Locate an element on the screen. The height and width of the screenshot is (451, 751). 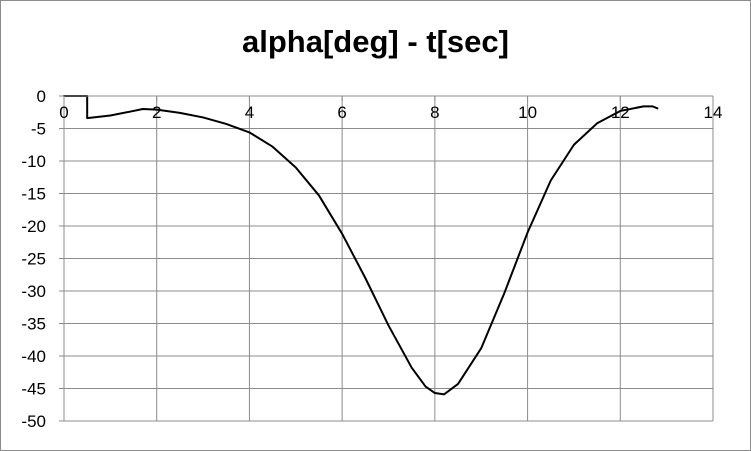
y-tick-label-0: 0 is located at coordinates (41, 96).